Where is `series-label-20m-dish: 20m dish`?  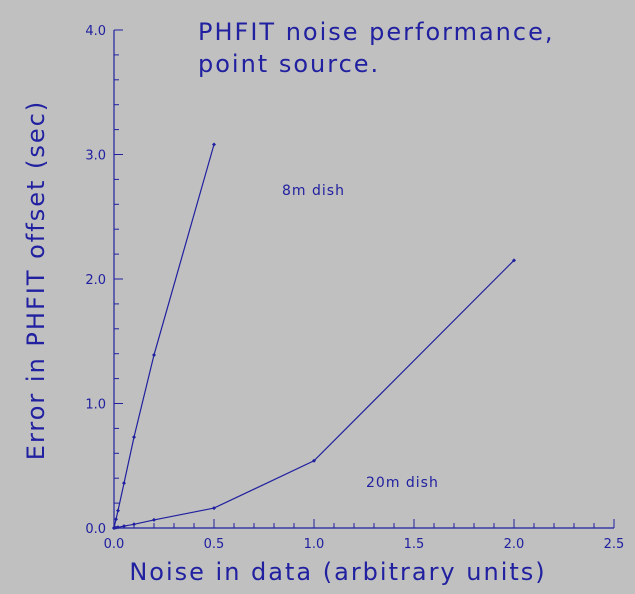 series-label-20m-dish: 20m dish is located at coordinates (402, 483).